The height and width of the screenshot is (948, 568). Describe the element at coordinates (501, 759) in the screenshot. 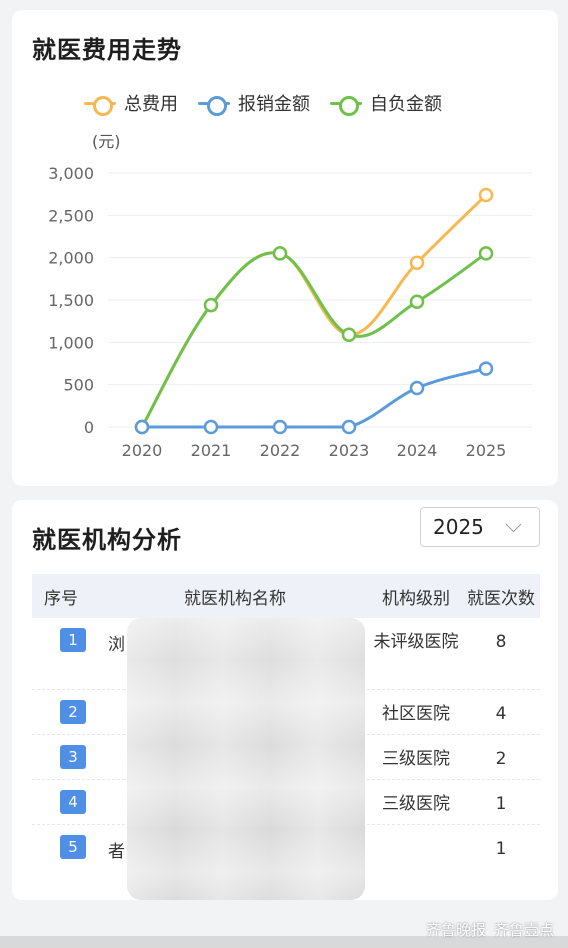

I see `visit-count: 2` at that location.